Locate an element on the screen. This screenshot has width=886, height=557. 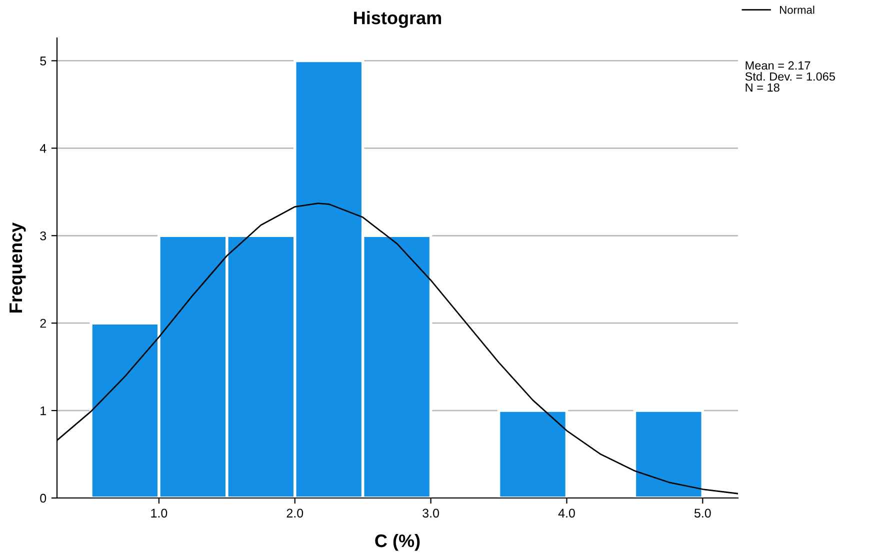
x-axis-title: C (%) is located at coordinates (397, 542).